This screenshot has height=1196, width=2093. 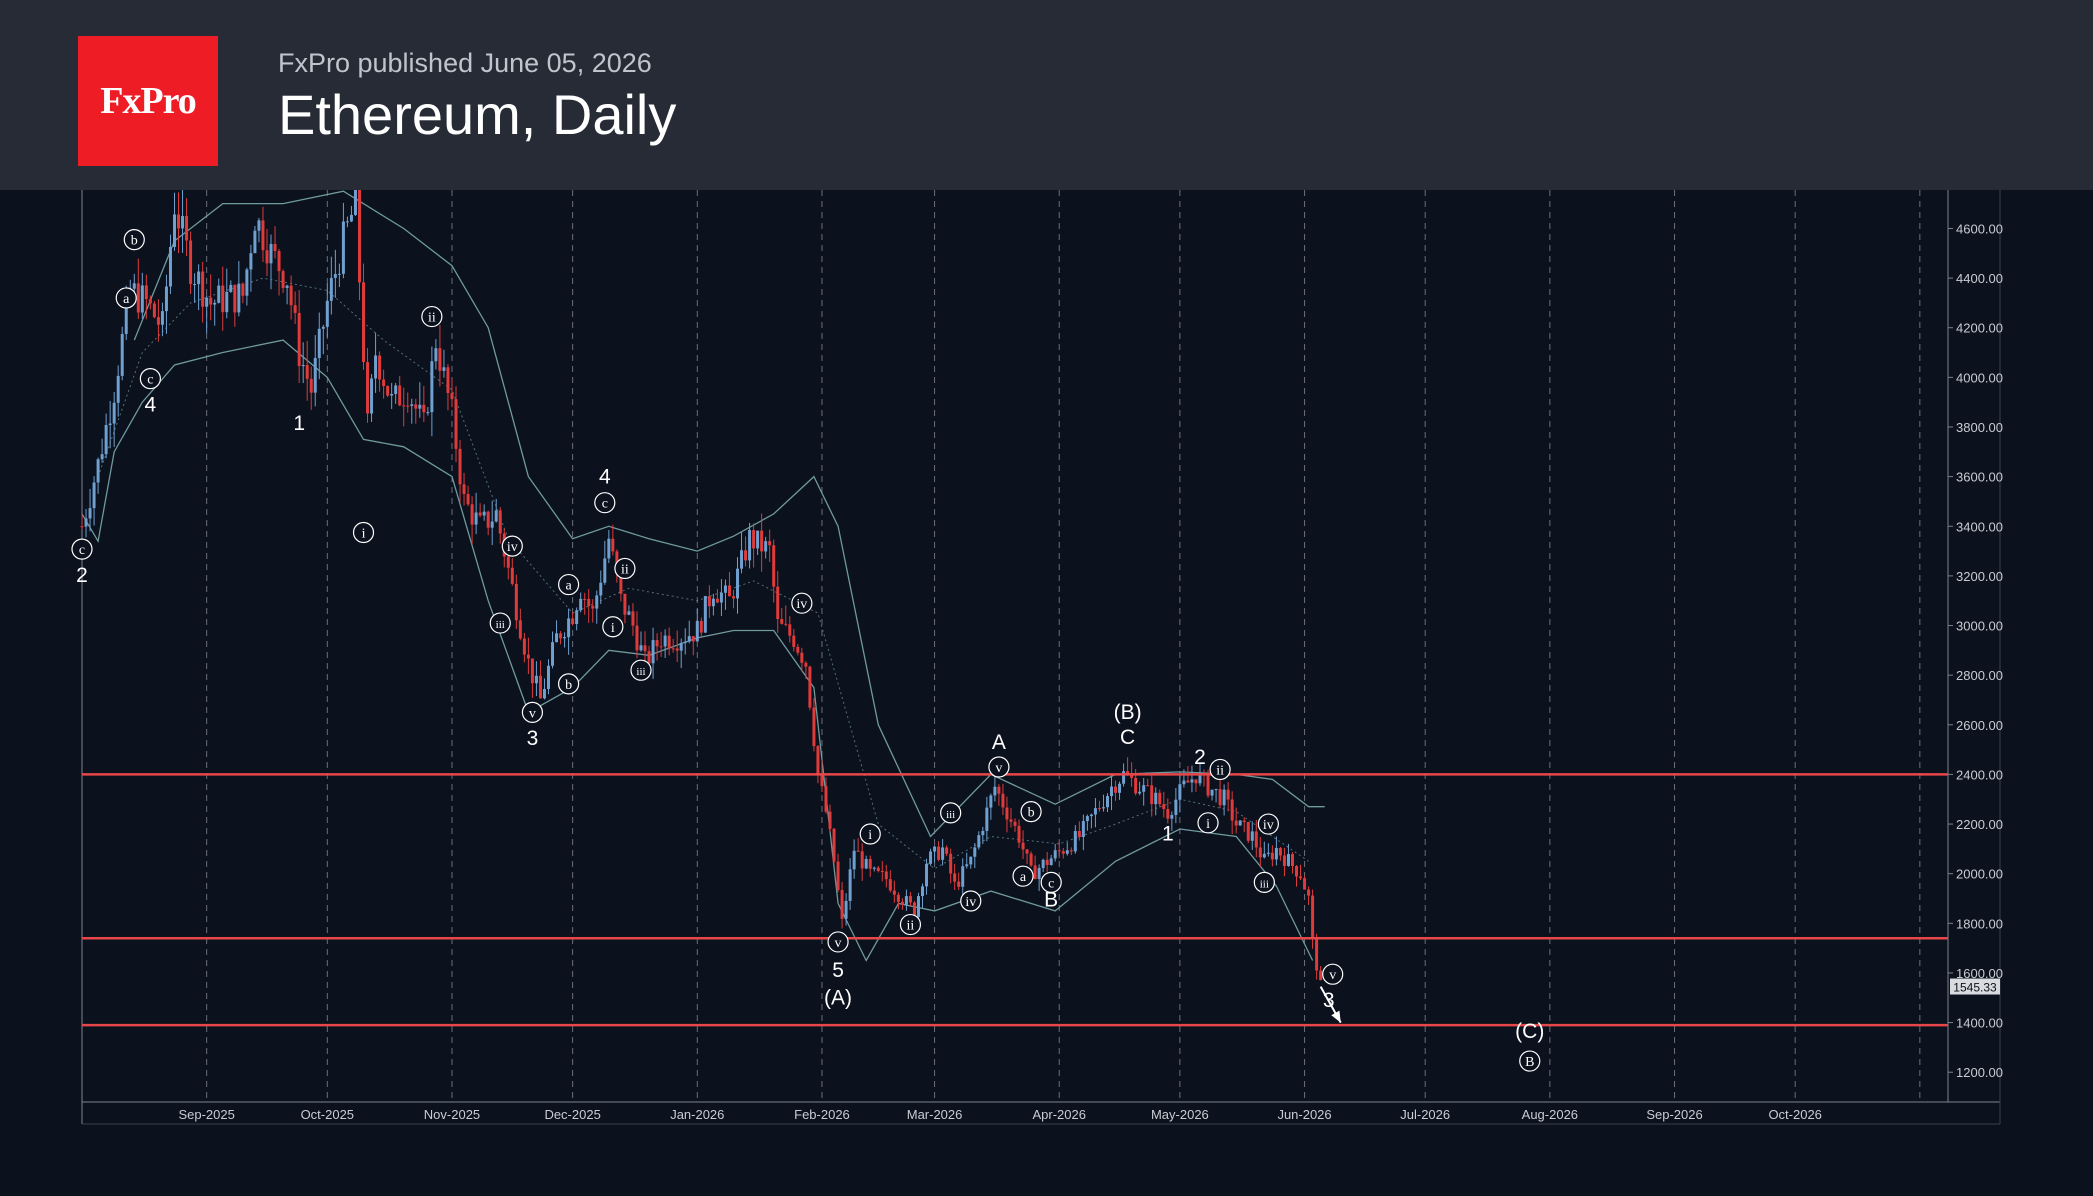 I want to click on wave-label: B, so click(x=1051, y=900).